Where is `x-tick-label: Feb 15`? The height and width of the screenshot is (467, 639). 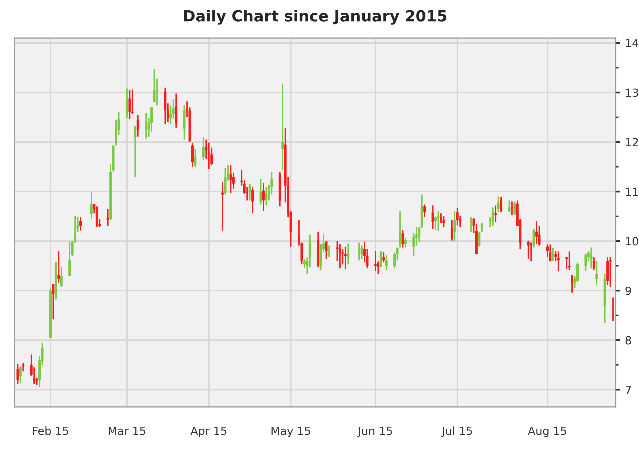 x-tick-label: Feb 15 is located at coordinates (50, 431).